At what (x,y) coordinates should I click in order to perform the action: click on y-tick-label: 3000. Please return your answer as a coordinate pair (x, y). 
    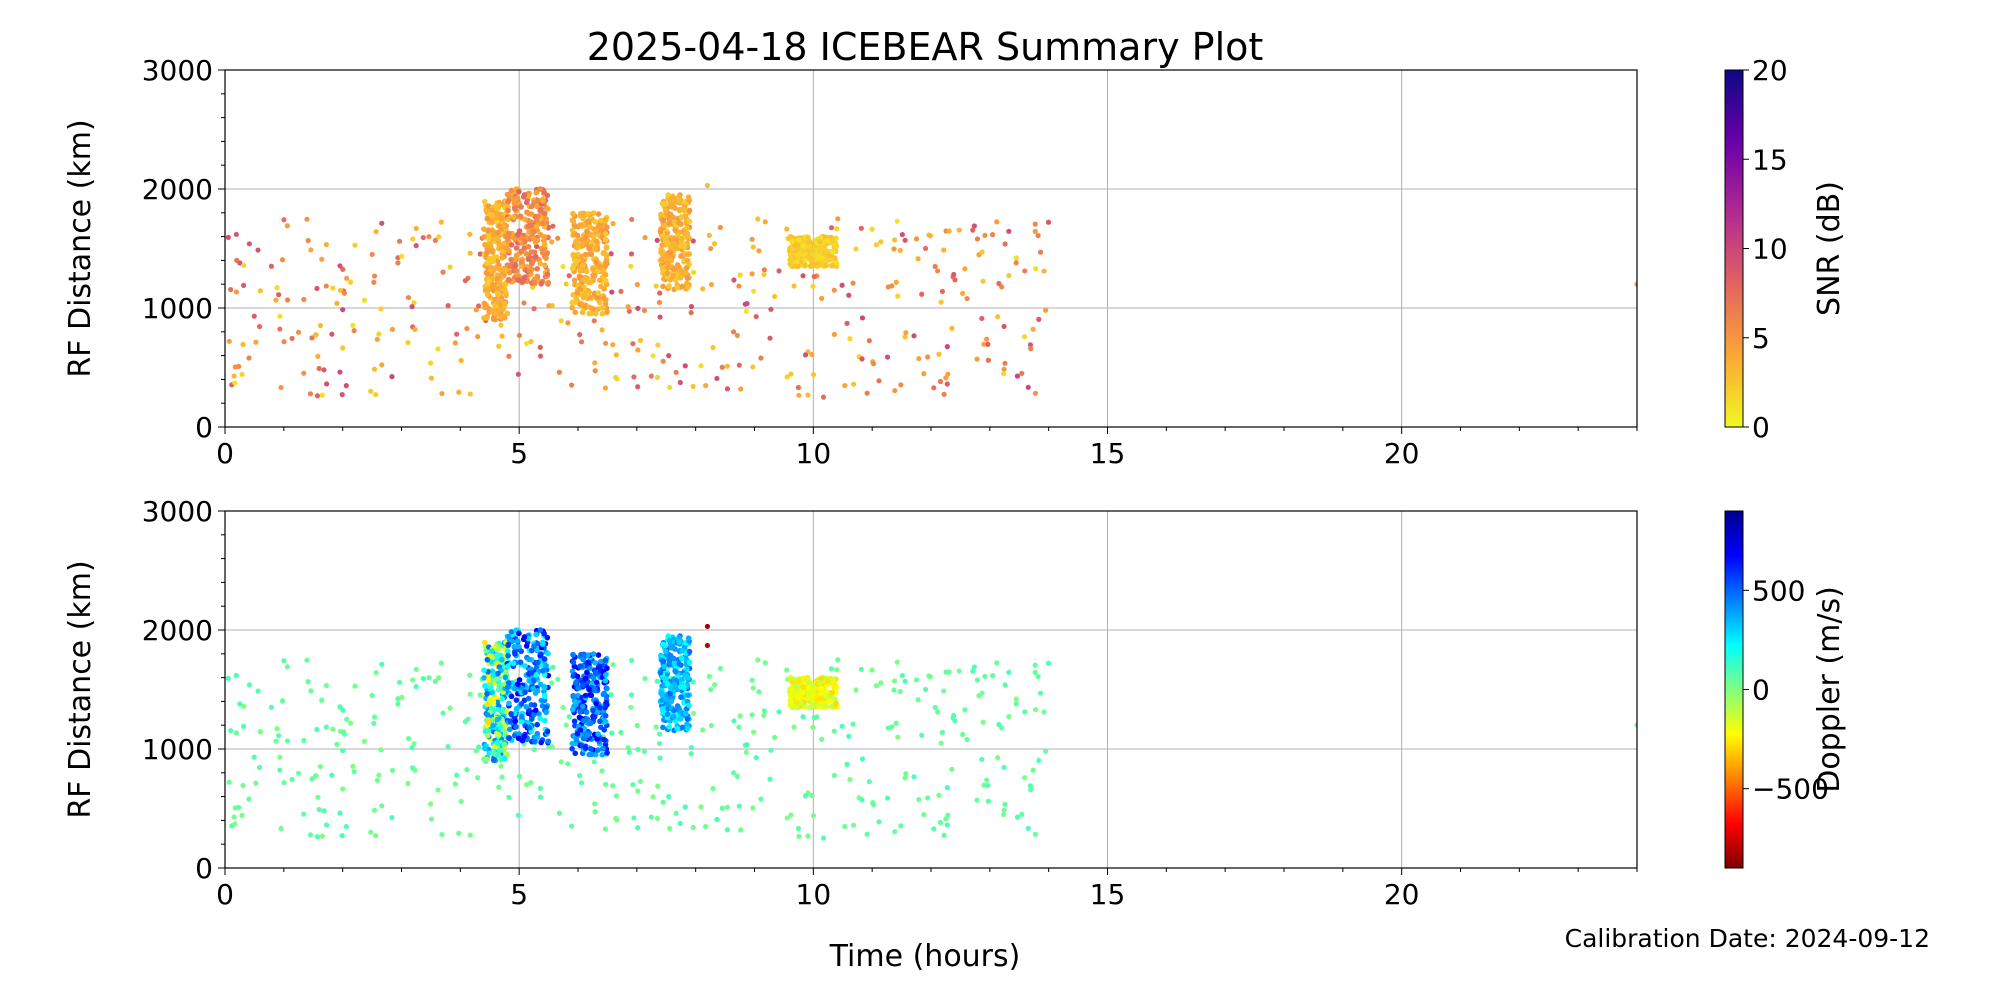
    Looking at the image, I should click on (177, 511).